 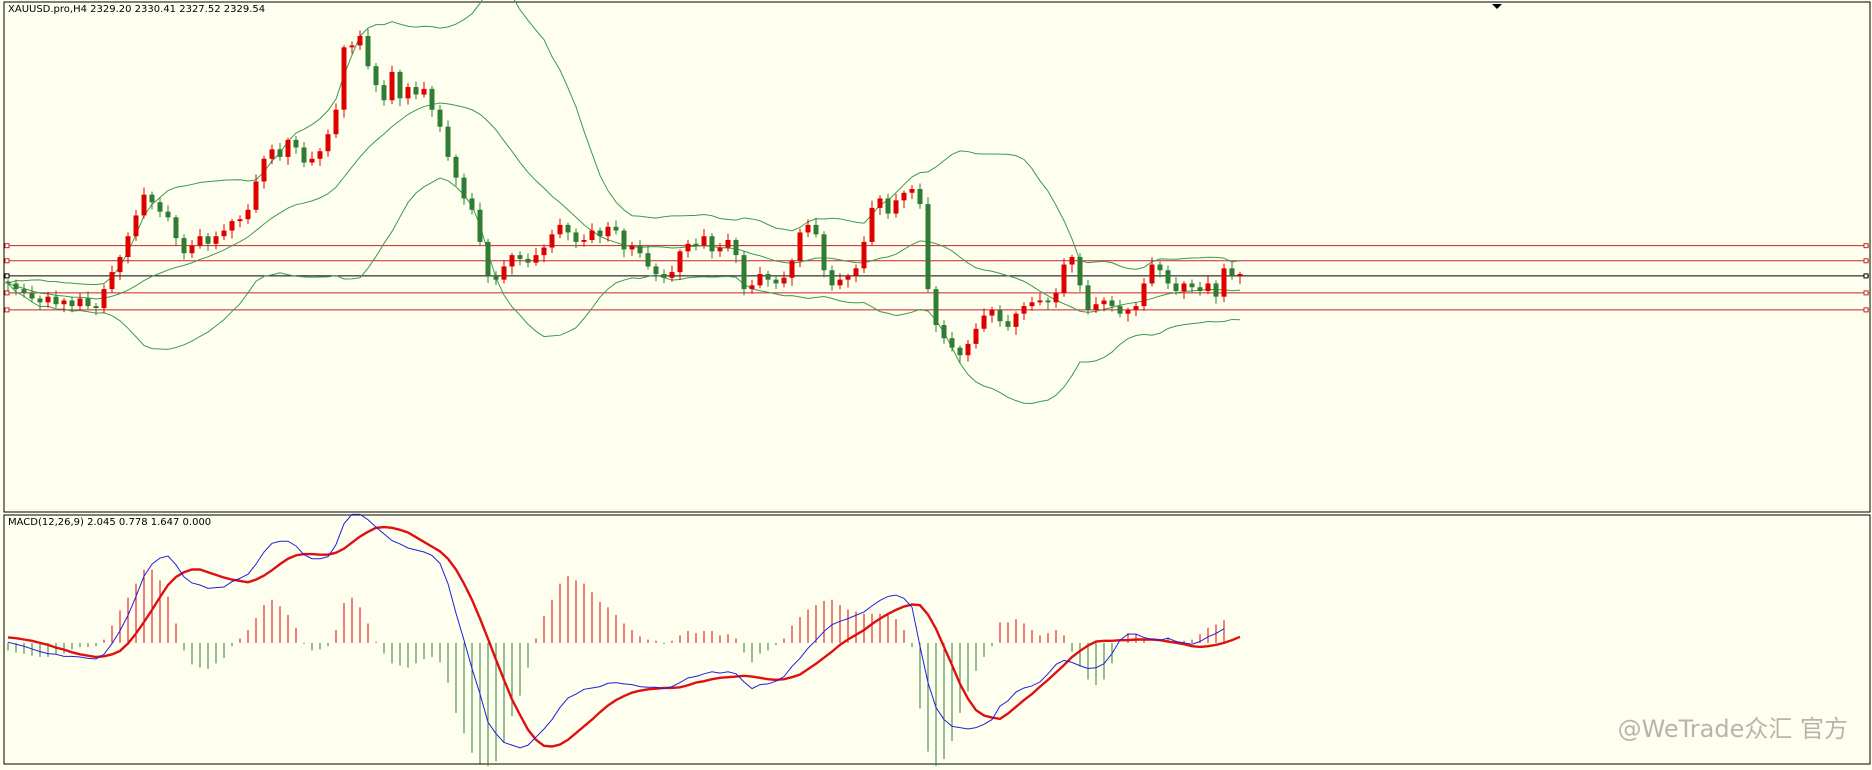 I want to click on macd-title: MACD(12,26,9) 2.045 0.778 1.647 0.000, so click(x=110, y=522).